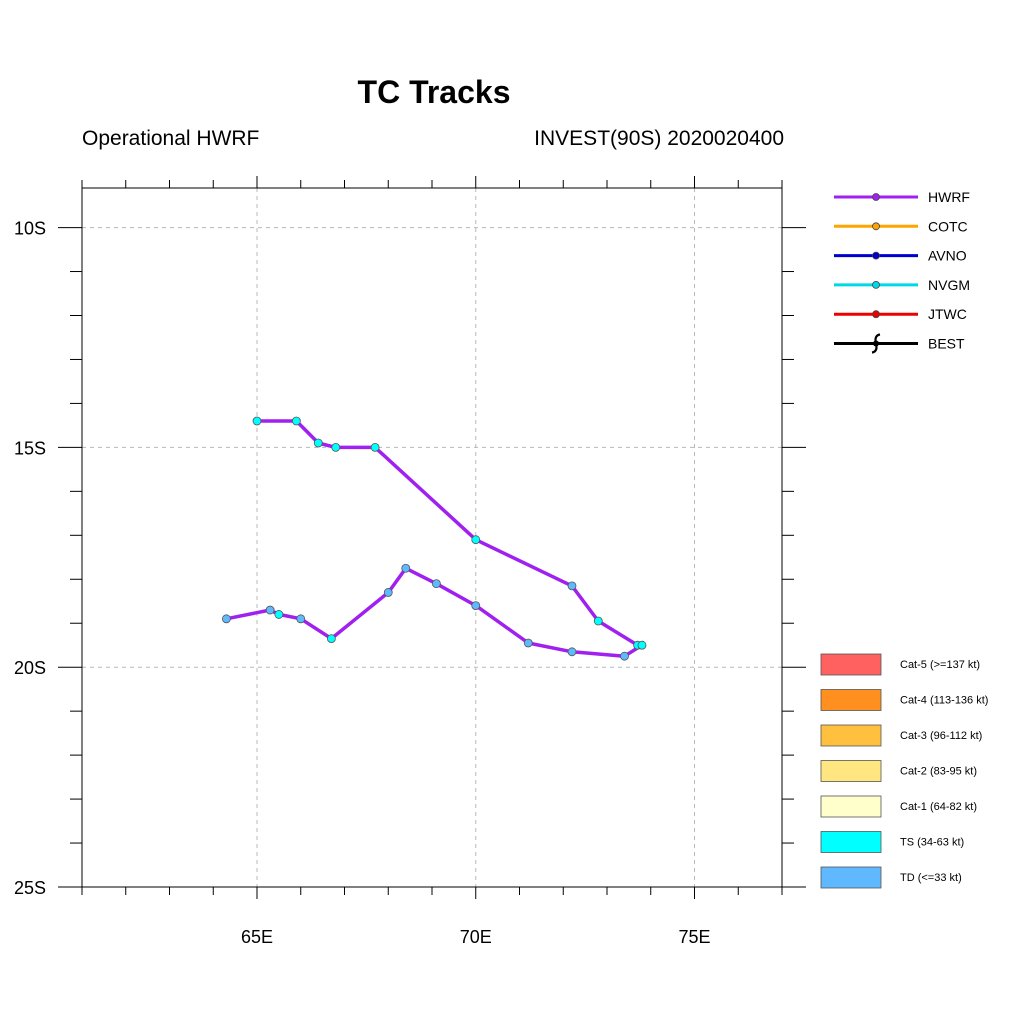 The height and width of the screenshot is (1024, 1024). I want to click on y-tick-label: 15S, so click(30, 448).